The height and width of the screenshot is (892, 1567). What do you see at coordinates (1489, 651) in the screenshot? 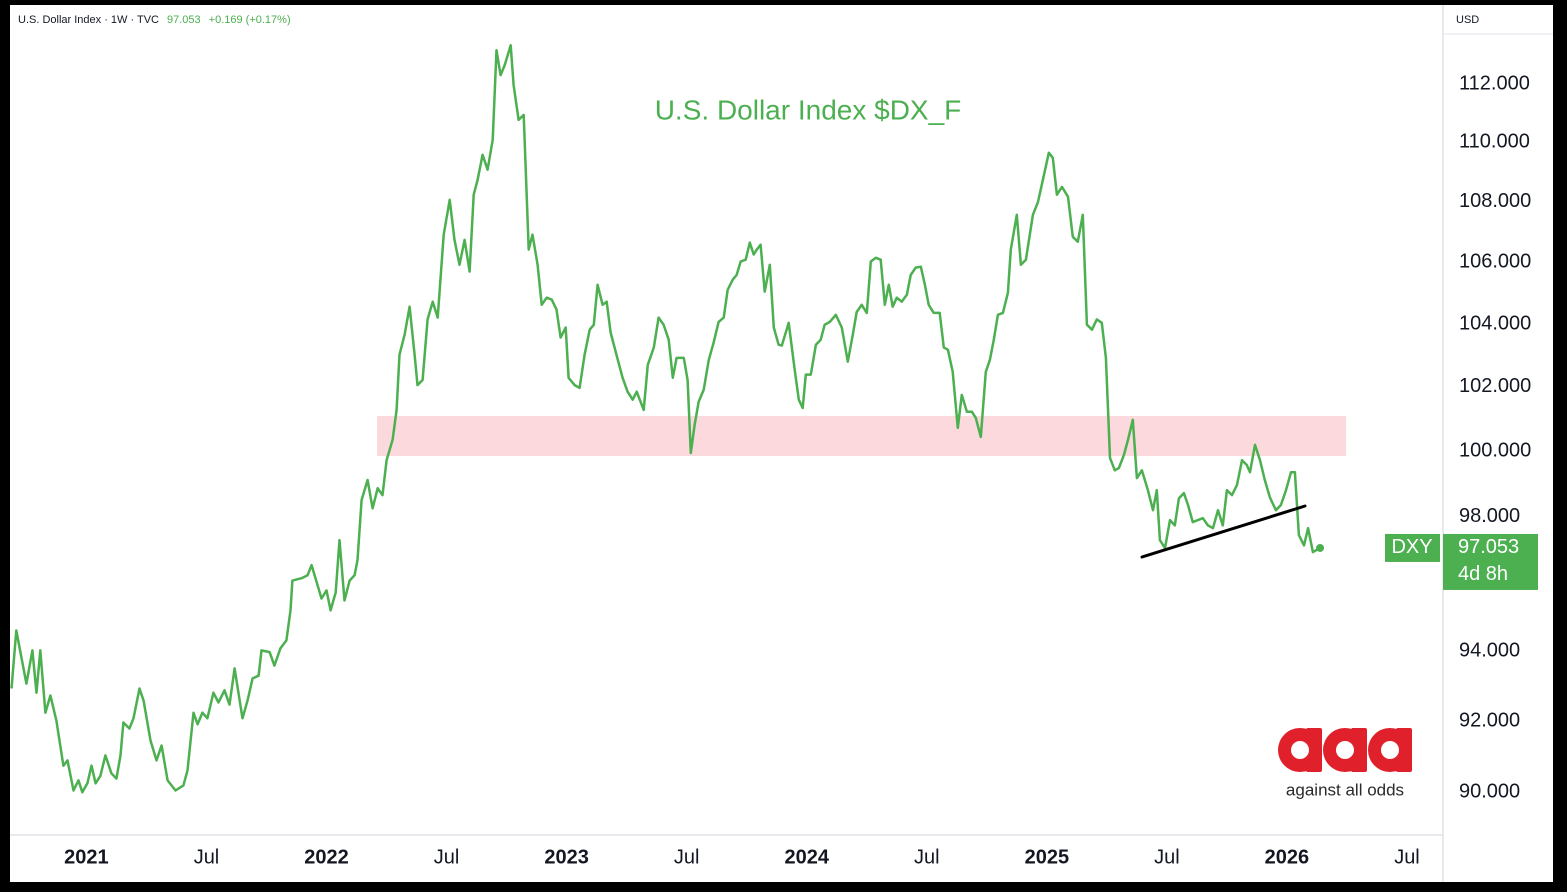
I see `y-tick-label: 94.000` at bounding box center [1489, 651].